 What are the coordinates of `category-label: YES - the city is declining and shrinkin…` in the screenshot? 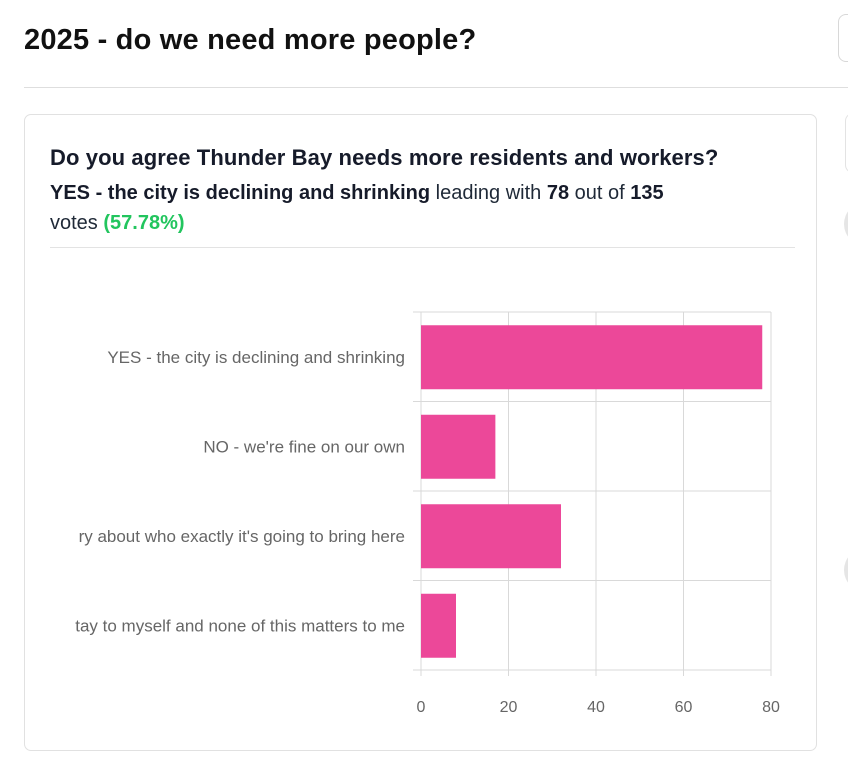 It's located at (256, 357).